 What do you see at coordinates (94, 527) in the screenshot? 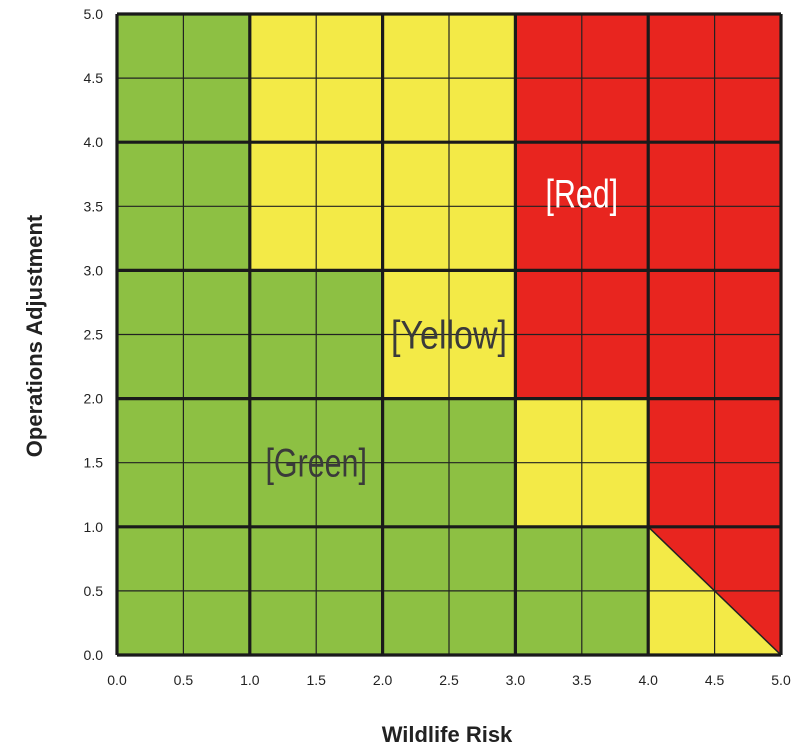
I see `y-tick-label: 1.0` at bounding box center [94, 527].